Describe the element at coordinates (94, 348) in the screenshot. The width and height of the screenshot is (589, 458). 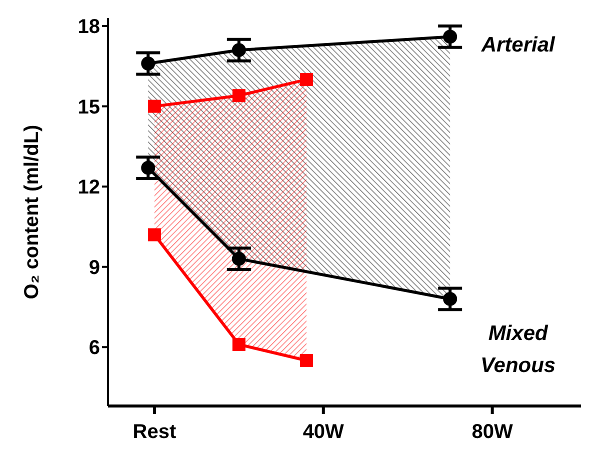
I see `y-tick-label: 6` at that location.